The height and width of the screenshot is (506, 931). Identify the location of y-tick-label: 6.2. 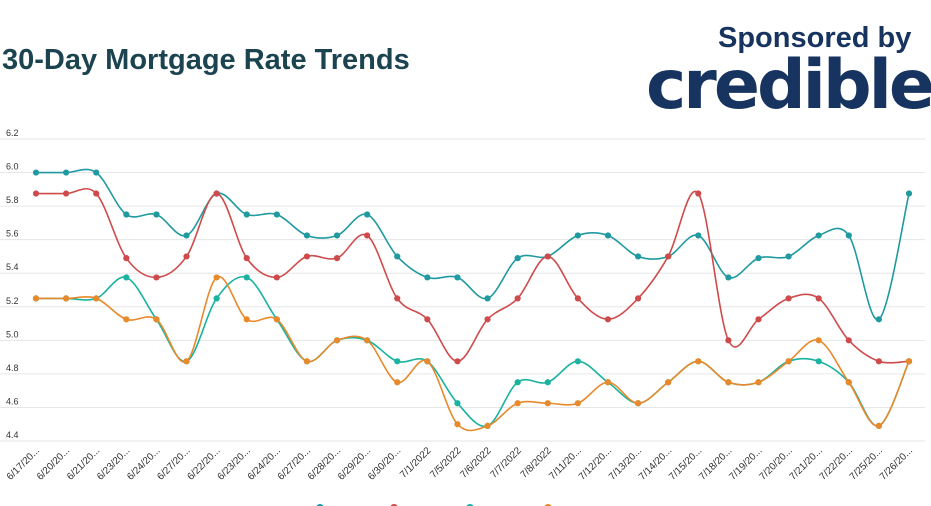
(12, 133).